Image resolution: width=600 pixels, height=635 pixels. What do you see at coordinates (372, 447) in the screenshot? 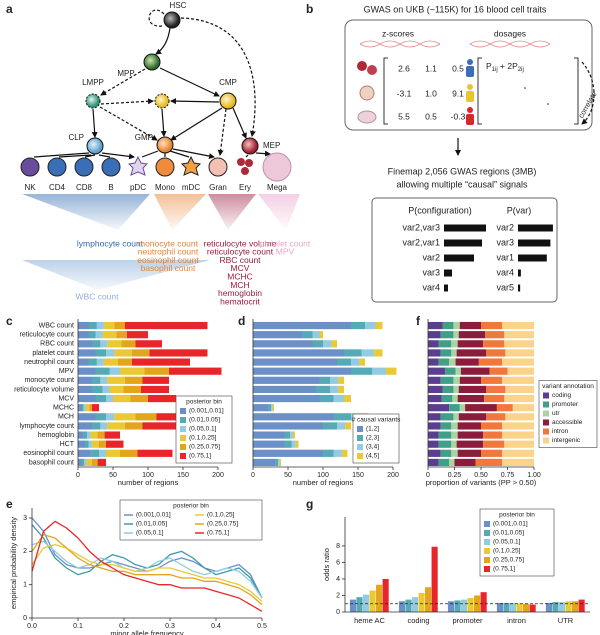
I see `legend-label: (3,4]` at bounding box center [372, 447].